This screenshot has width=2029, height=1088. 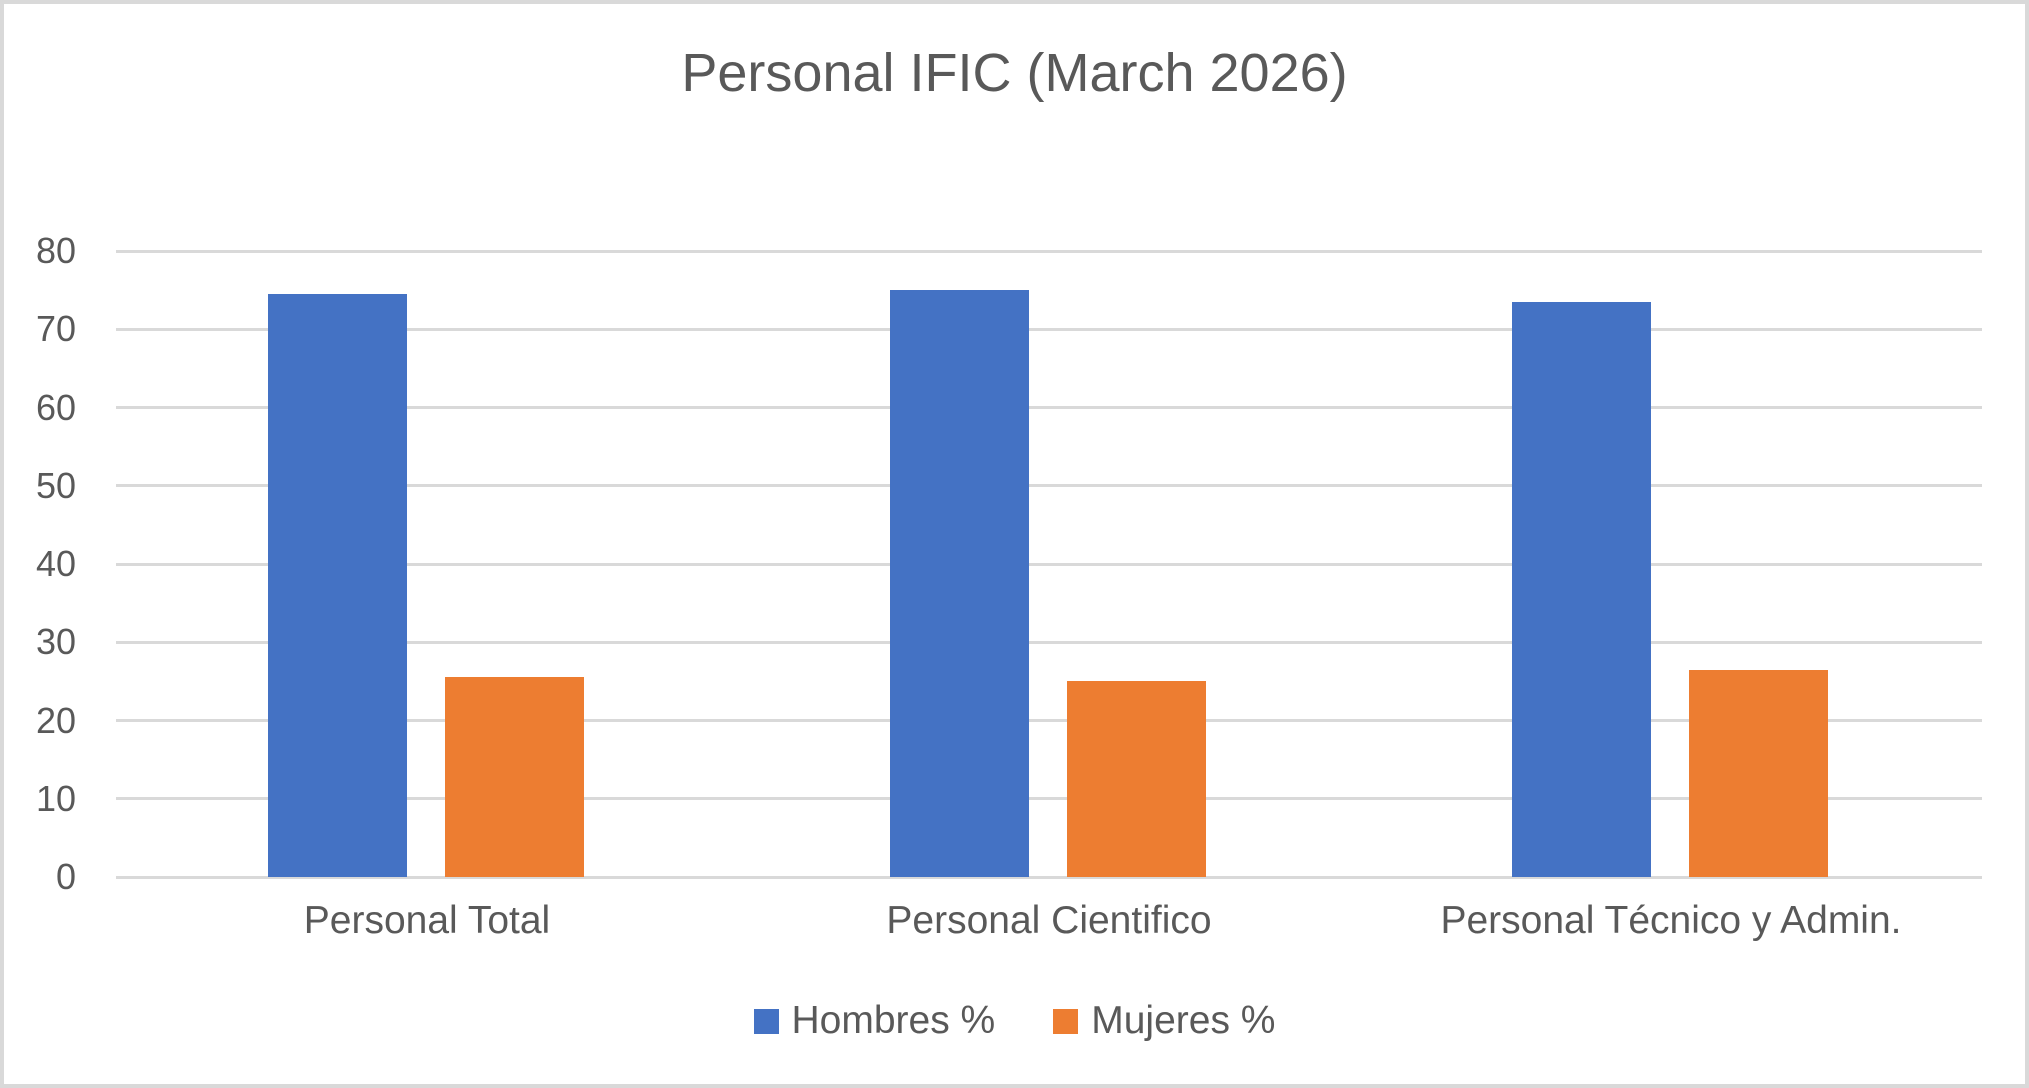 What do you see at coordinates (55, 250) in the screenshot?
I see `y-tick-label-80: 80` at bounding box center [55, 250].